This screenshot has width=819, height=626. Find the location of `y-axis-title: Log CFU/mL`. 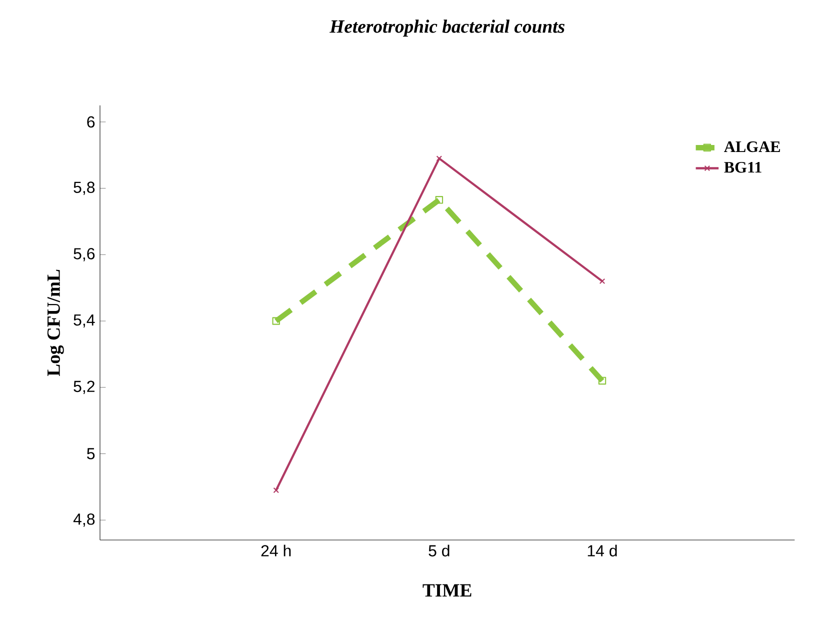

y-axis-title: Log CFU/mL is located at coordinates (55, 323).